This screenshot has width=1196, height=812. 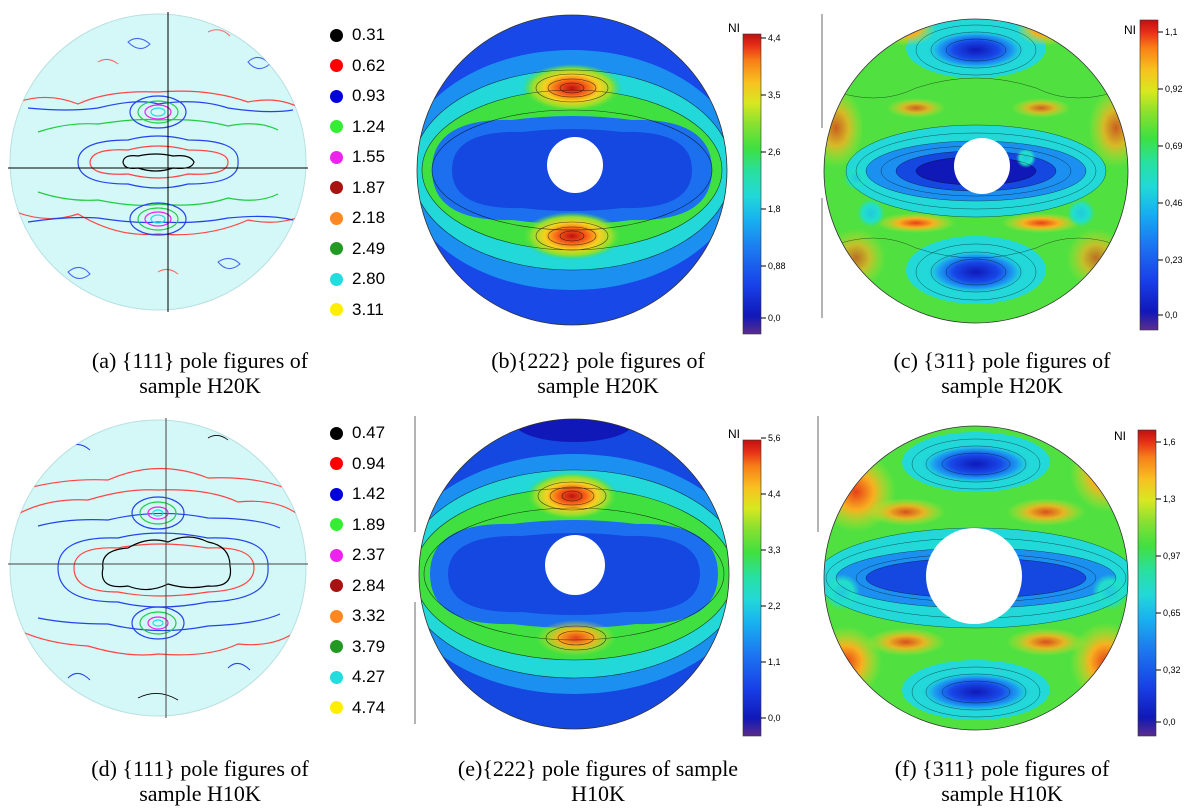 What do you see at coordinates (1174, 260) in the screenshot?
I see `colorbar-tick: 0,23` at bounding box center [1174, 260].